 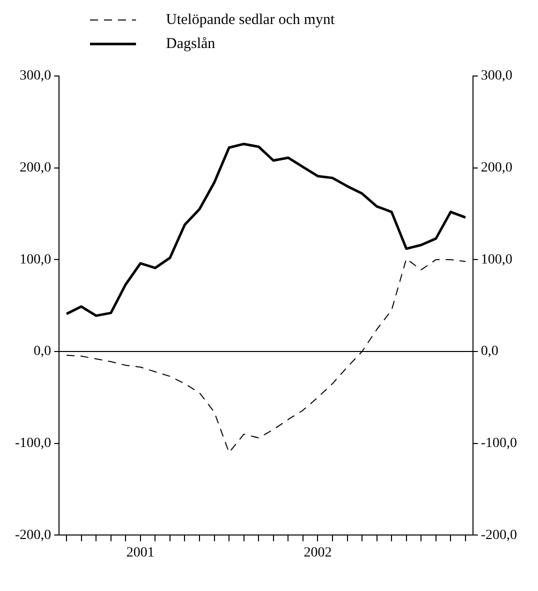 What do you see at coordinates (499, 444) in the screenshot?
I see `y2-tick-label: -100,0` at bounding box center [499, 444].